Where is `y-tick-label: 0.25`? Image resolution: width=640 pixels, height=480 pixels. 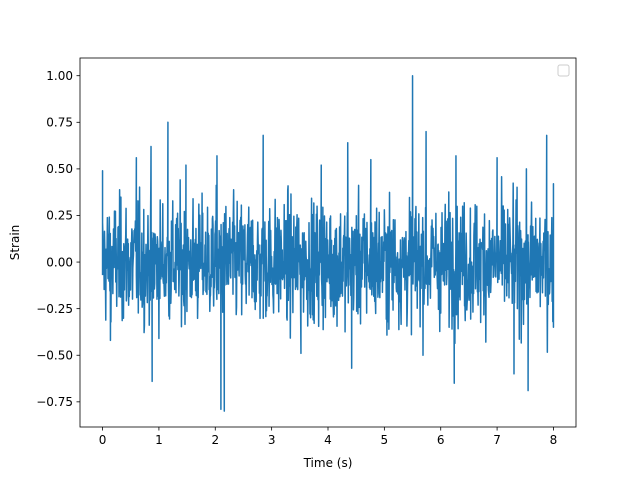
y-tick-label: 0.25 is located at coordinates (59, 216).